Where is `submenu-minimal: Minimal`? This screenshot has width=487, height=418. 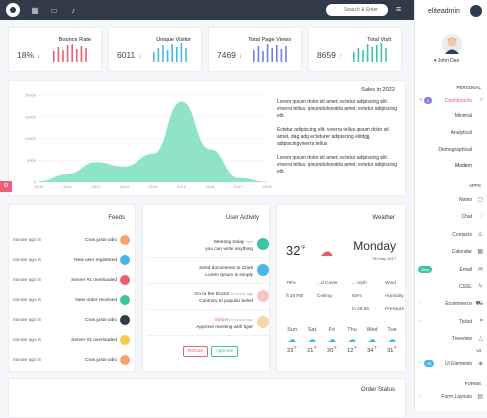
submenu-minimal: Minimal is located at coordinates (451, 116).